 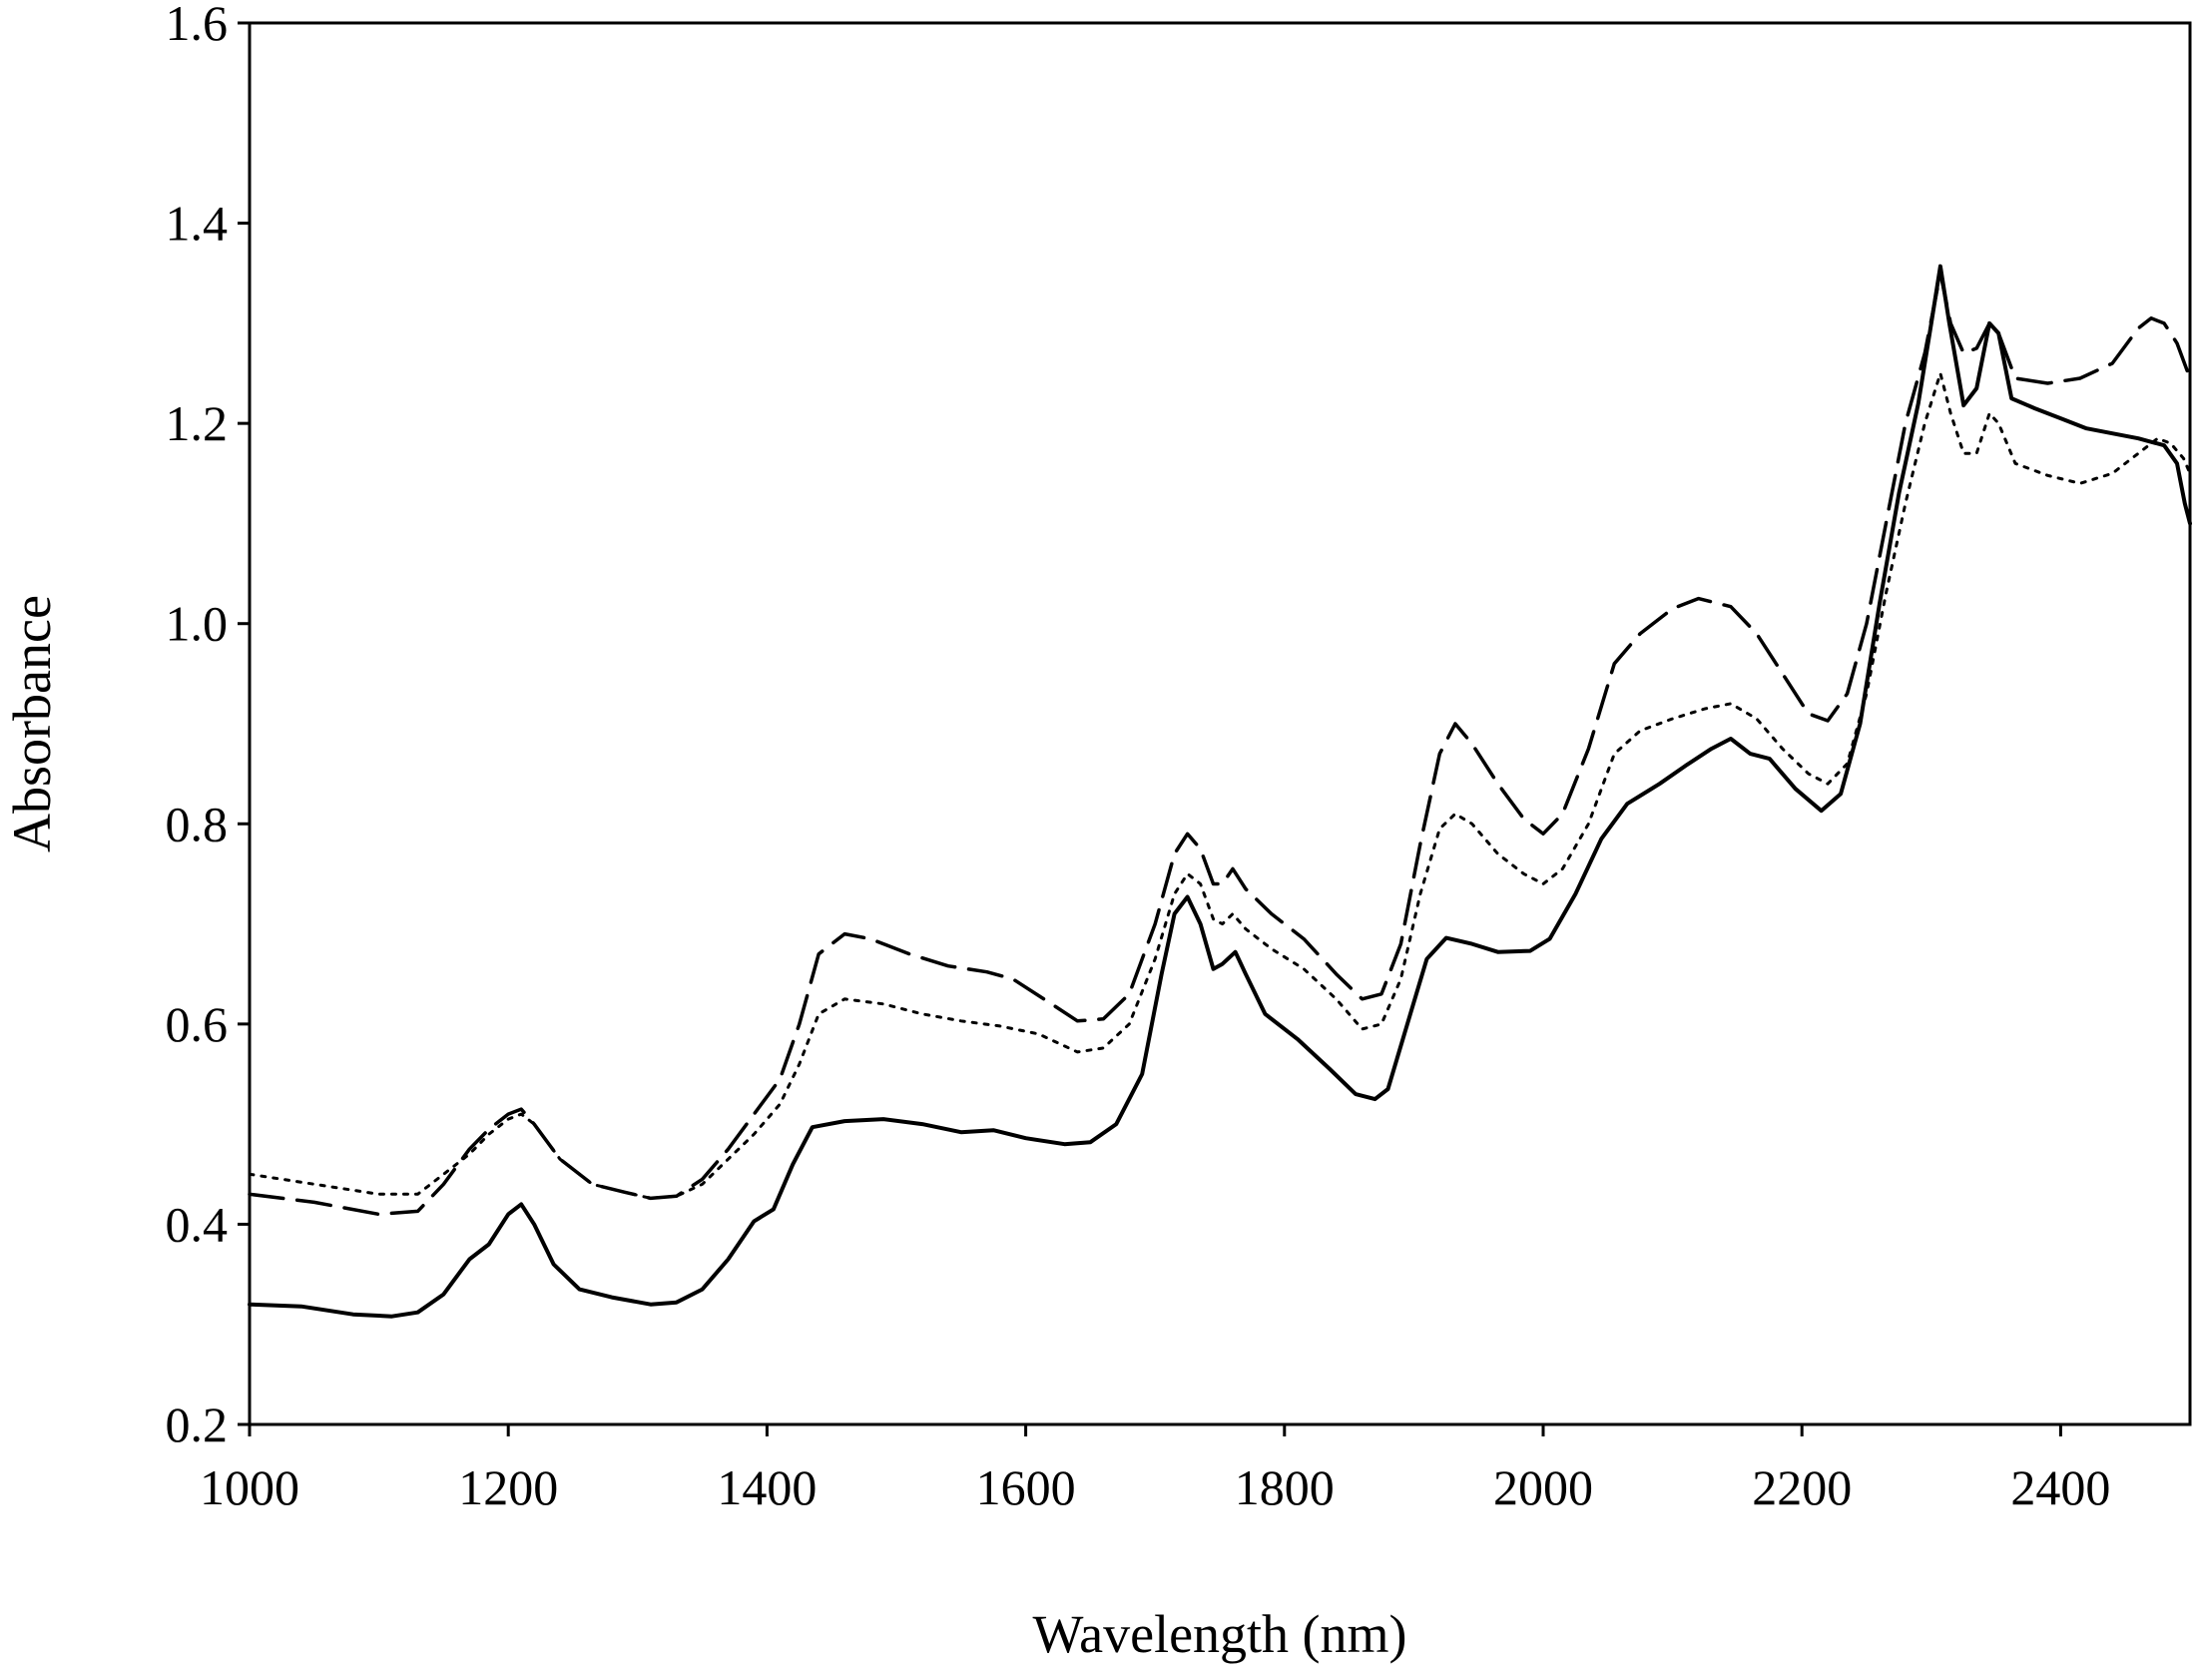 What do you see at coordinates (197, 224) in the screenshot?
I see `y-tick-label: 1.4` at bounding box center [197, 224].